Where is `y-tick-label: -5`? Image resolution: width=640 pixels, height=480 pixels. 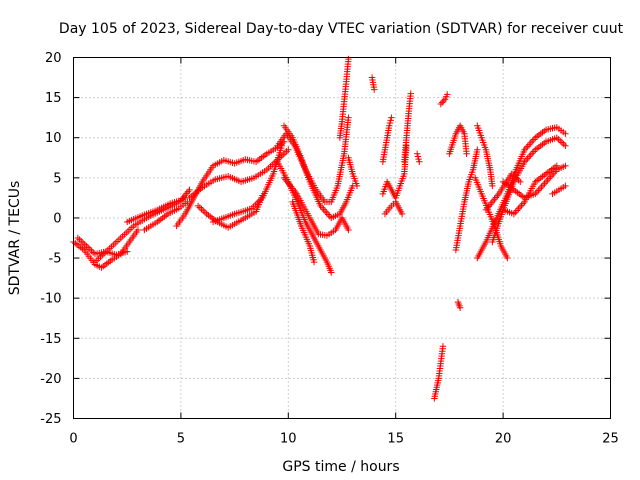 y-tick-label: -5 is located at coordinates (55, 259).